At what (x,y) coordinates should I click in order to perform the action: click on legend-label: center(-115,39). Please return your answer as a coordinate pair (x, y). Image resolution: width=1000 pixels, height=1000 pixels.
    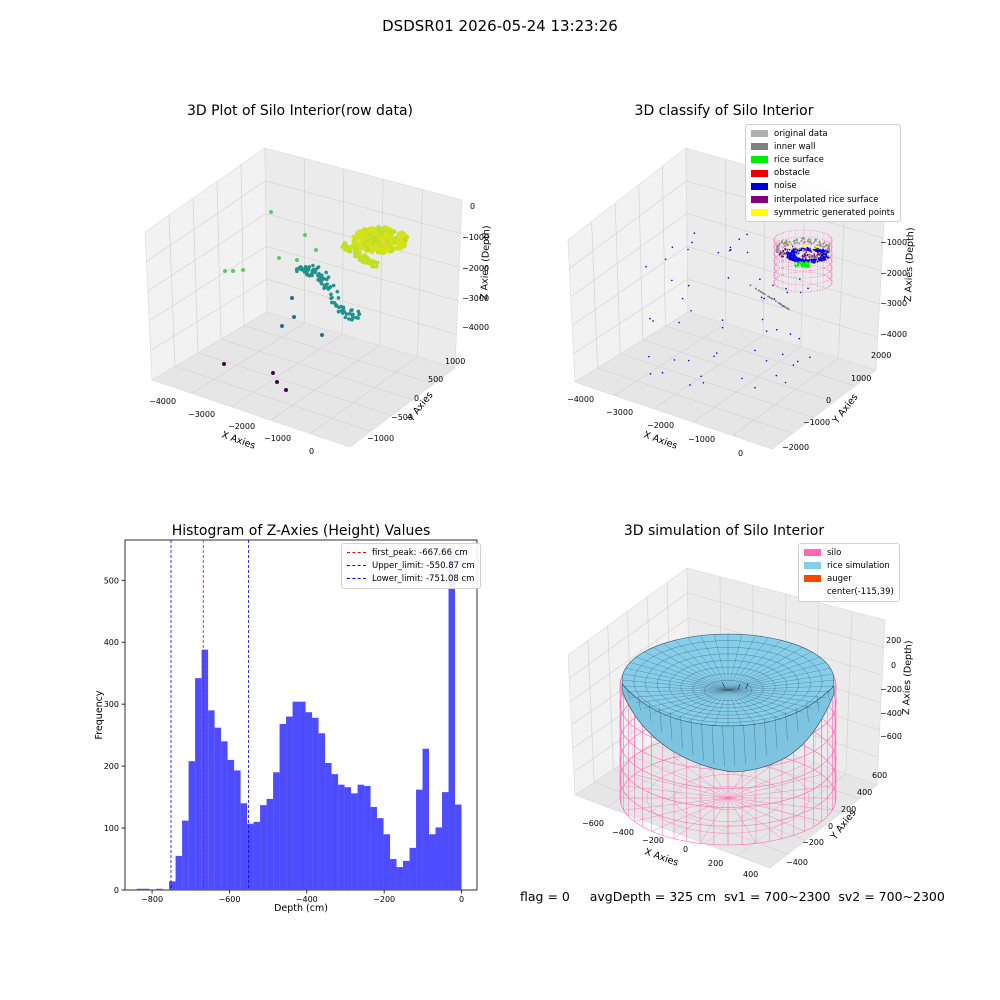
    Looking at the image, I should click on (860, 592).